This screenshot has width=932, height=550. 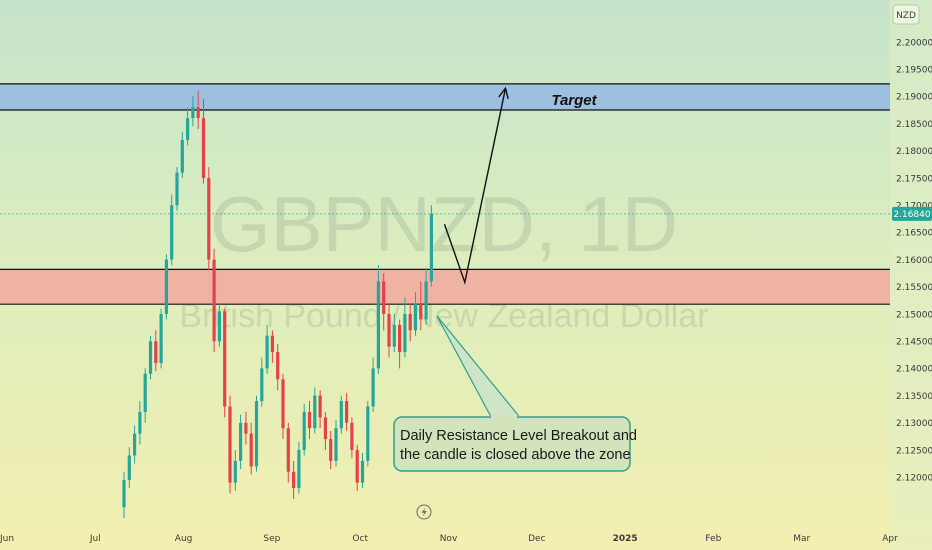 What do you see at coordinates (914, 71) in the screenshot?
I see `y-tick-label: 2.19500` at bounding box center [914, 71].